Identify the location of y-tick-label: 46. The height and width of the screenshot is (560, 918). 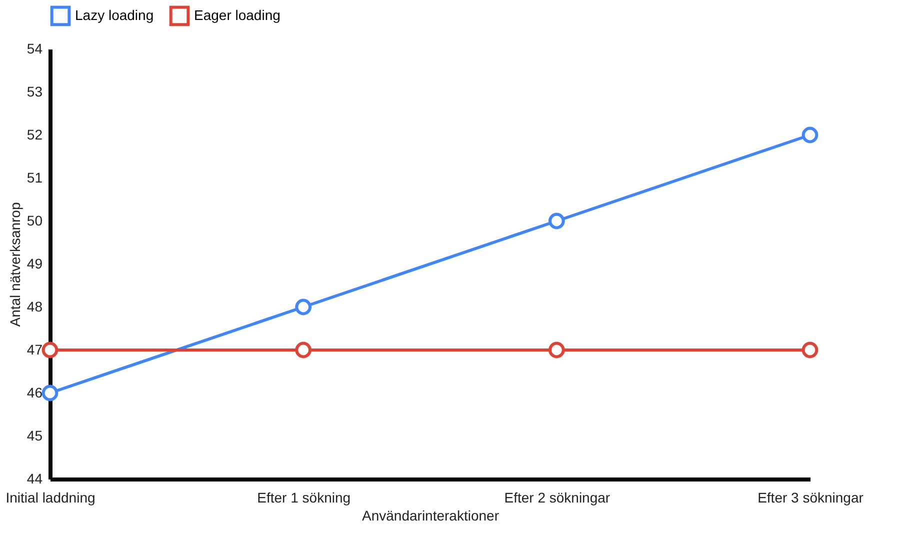
(34, 392).